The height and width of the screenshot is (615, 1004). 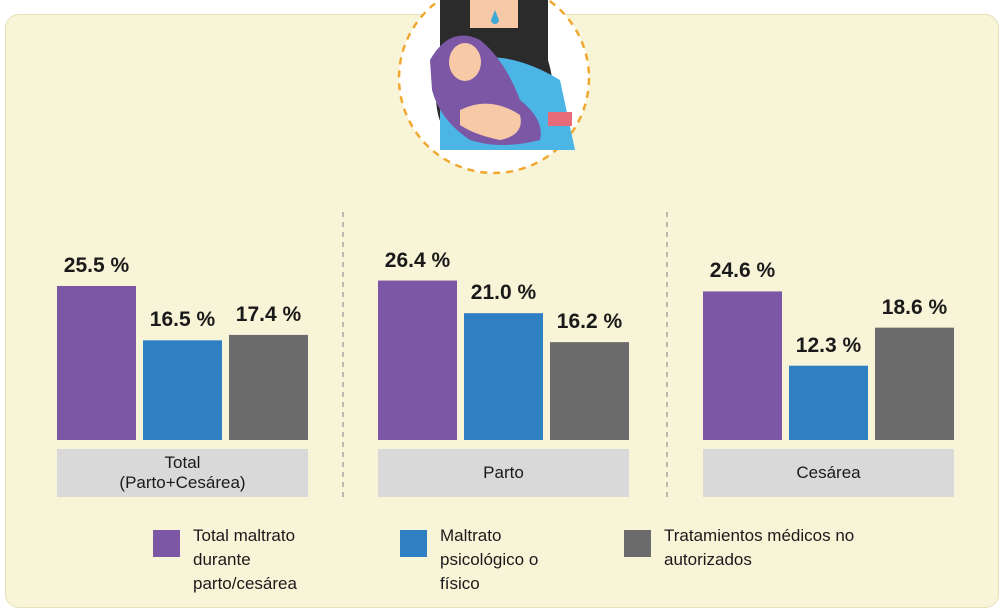 What do you see at coordinates (489, 559) in the screenshot?
I see `legend-label: Maltrato psicológico o físico` at bounding box center [489, 559].